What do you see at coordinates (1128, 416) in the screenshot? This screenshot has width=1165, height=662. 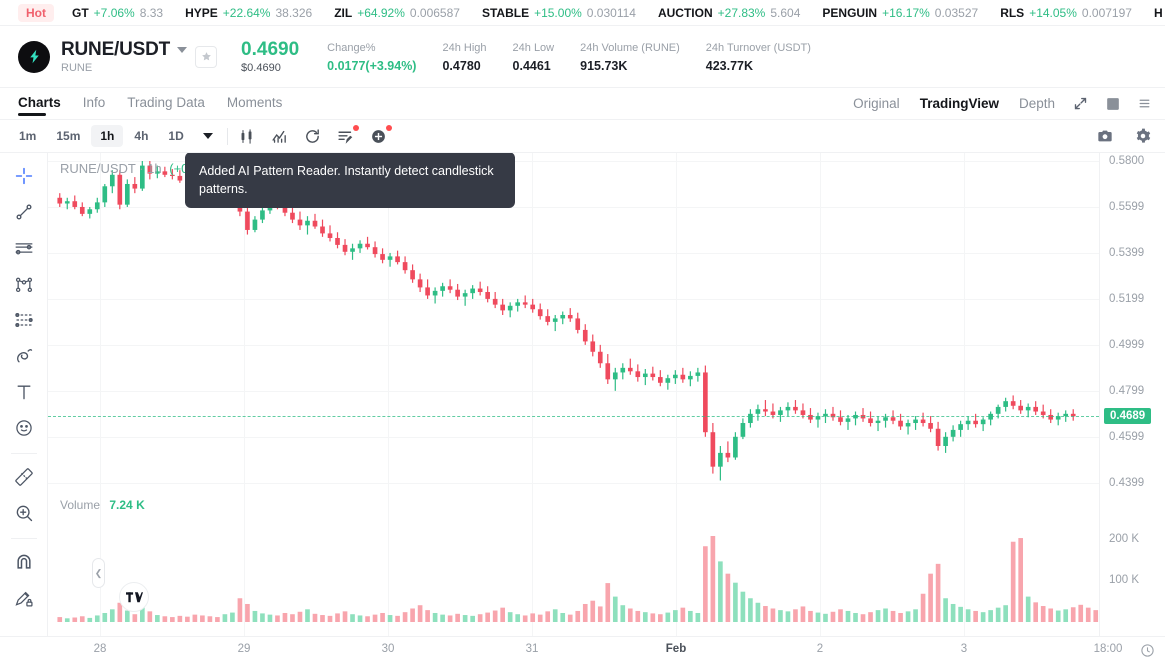 I see `current-price-badge: 0.4689` at bounding box center [1128, 416].